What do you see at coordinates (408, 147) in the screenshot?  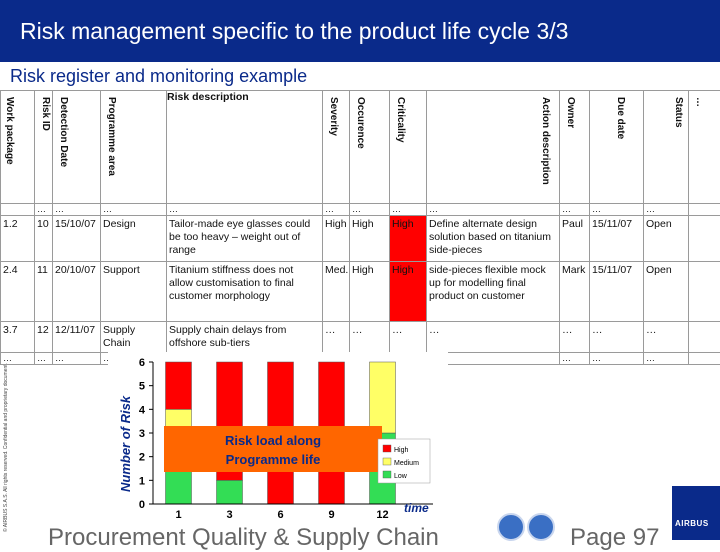 I see `col-header-criticality: Criticality` at bounding box center [408, 147].